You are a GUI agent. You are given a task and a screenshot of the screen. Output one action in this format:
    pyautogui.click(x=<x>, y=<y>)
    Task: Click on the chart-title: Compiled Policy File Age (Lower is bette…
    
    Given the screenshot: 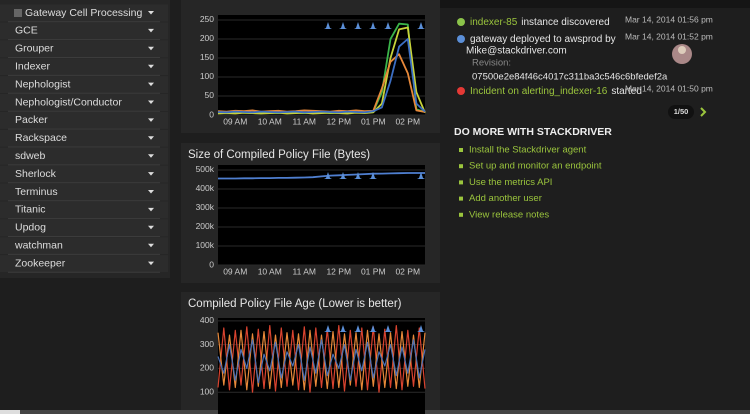 What is the action you would take?
    pyautogui.click(x=295, y=304)
    